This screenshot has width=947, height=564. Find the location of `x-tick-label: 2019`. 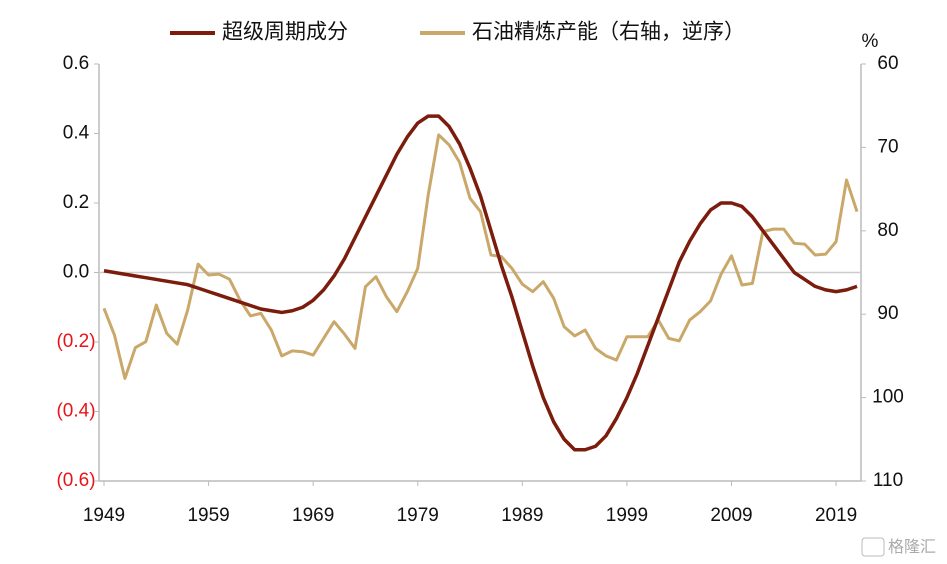

x-tick-label: 2019 is located at coordinates (836, 515).